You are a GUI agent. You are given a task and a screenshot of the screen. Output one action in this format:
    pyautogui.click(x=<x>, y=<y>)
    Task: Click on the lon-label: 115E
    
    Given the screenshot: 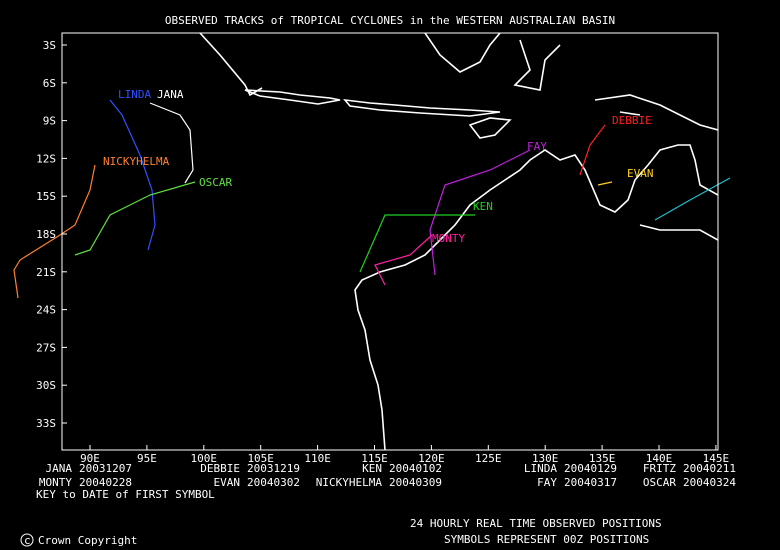 What is the action you would take?
    pyautogui.click(x=374, y=458)
    